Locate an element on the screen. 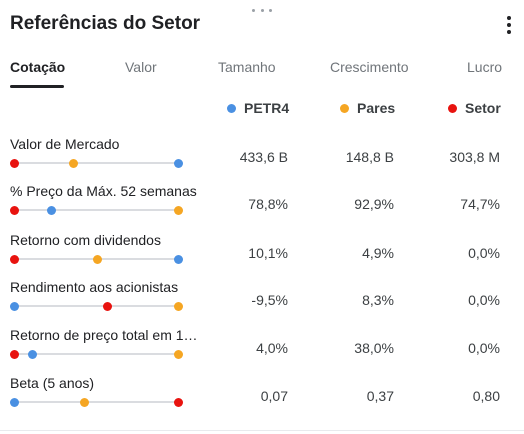 Image resolution: width=524 pixels, height=434 pixels. value-petr4: 10,1% is located at coordinates (268, 253).